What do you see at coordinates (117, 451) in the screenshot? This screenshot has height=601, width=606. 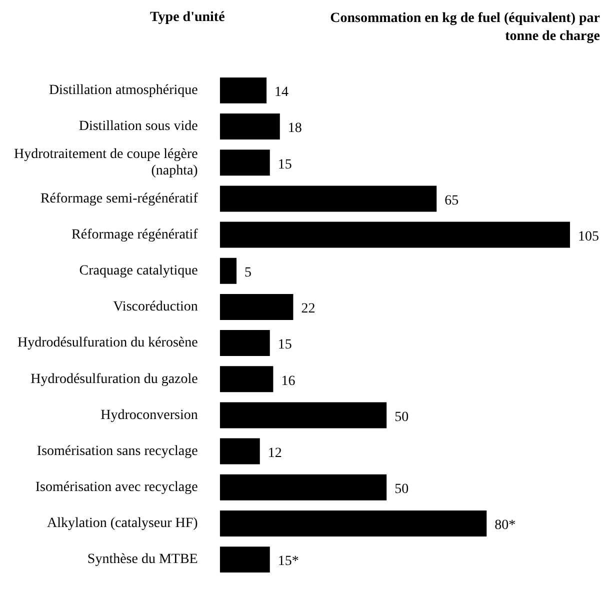 I see `y-tick-label: Isomérisation sans recyclage` at bounding box center [117, 451].